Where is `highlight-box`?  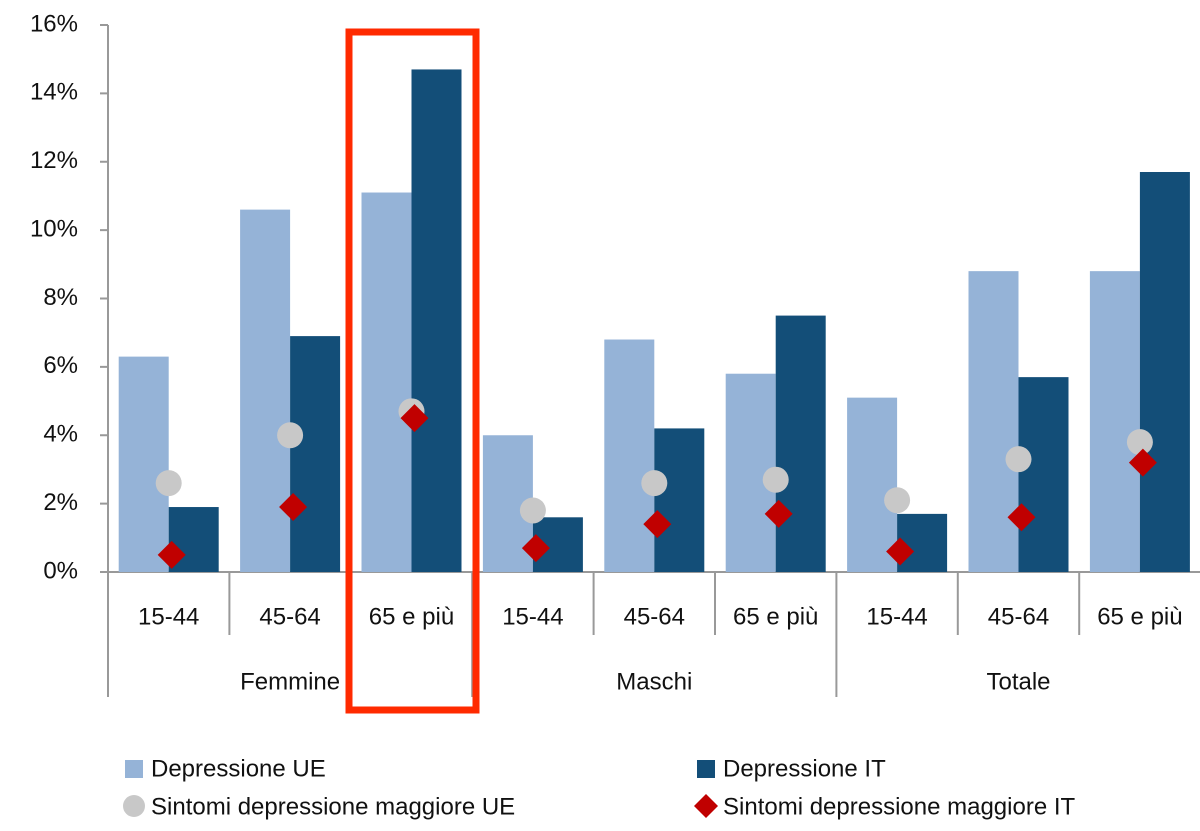
highlight-box is located at coordinates (412, 371).